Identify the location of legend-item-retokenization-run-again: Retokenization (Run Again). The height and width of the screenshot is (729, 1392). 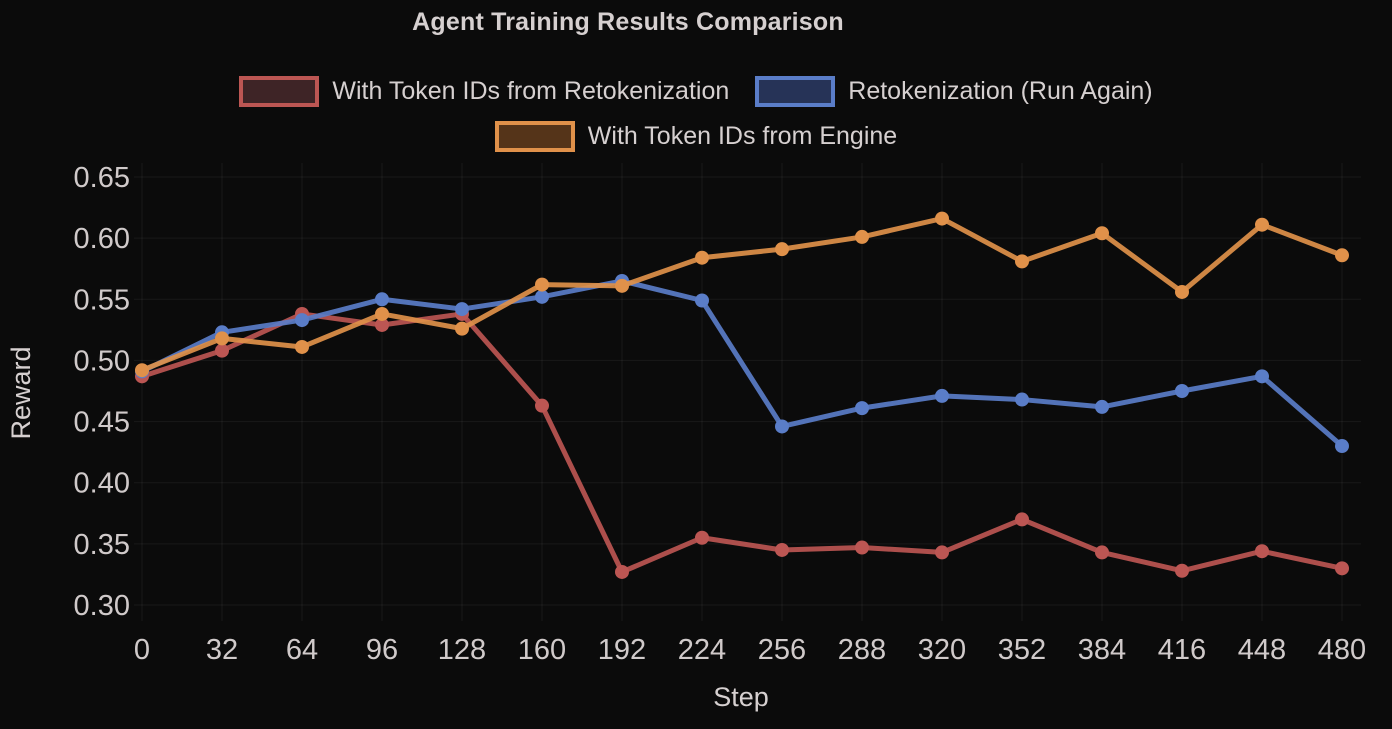
(954, 91).